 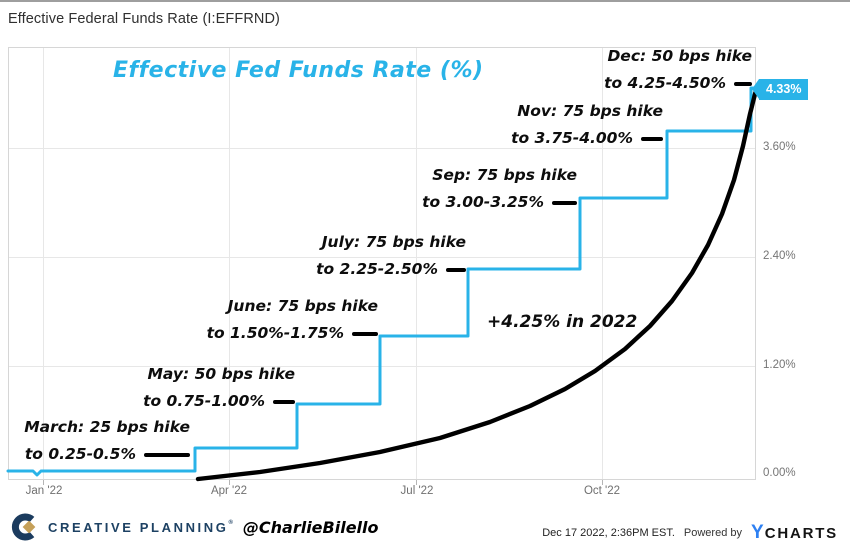 I want to click on ycharts-logo-y: Y, so click(x=757, y=532).